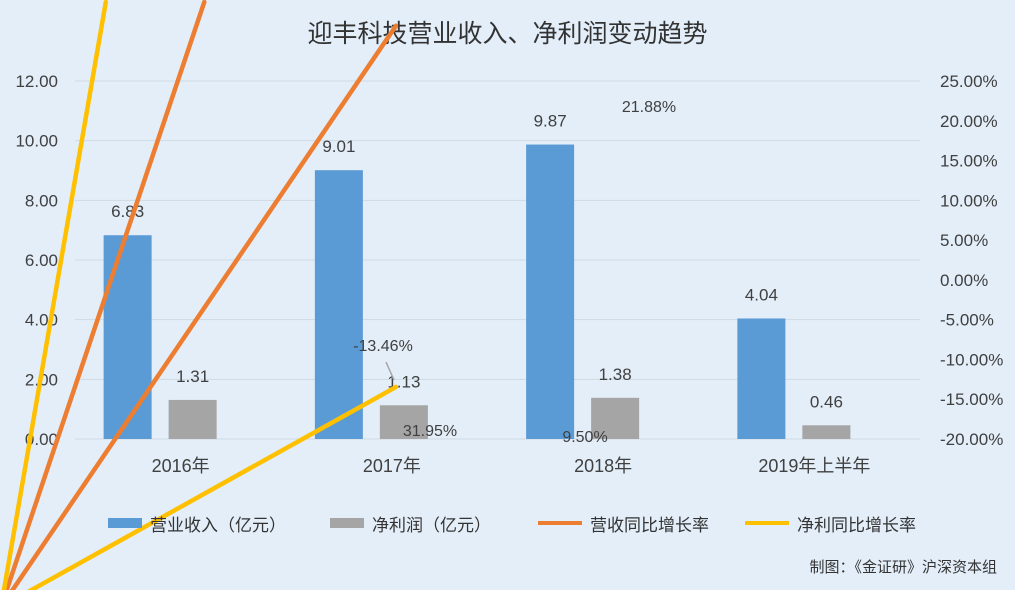 The height and width of the screenshot is (590, 1015). I want to click on revenue-data-label: 6.83, so click(127, 211).